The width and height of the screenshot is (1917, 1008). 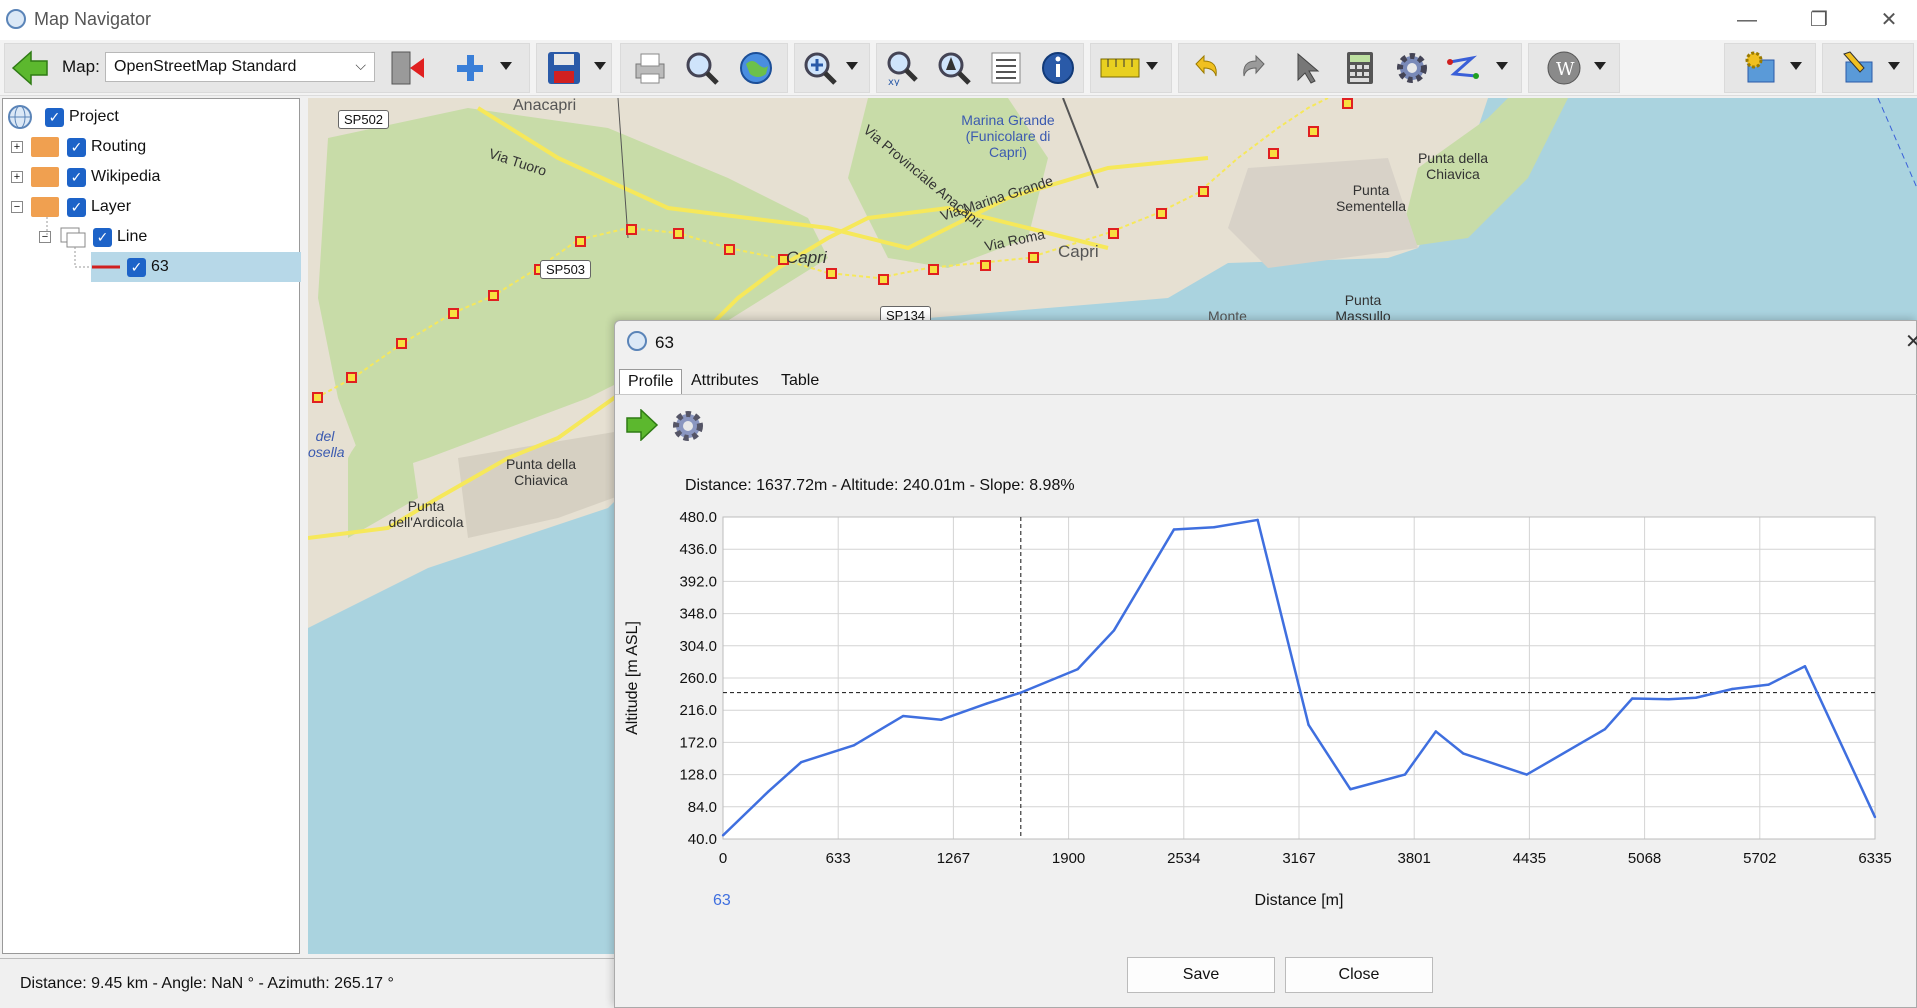 I want to click on draw-dropdown-arrow, so click(x=1502, y=66).